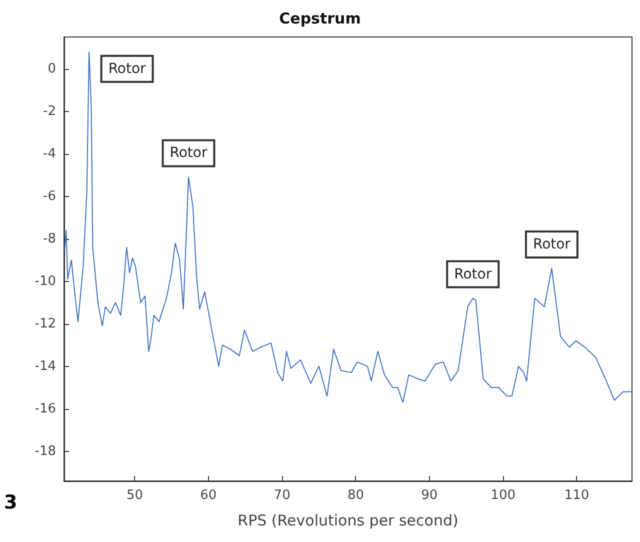 The image size is (640, 542). I want to click on x-tick-label: 80, so click(355, 495).